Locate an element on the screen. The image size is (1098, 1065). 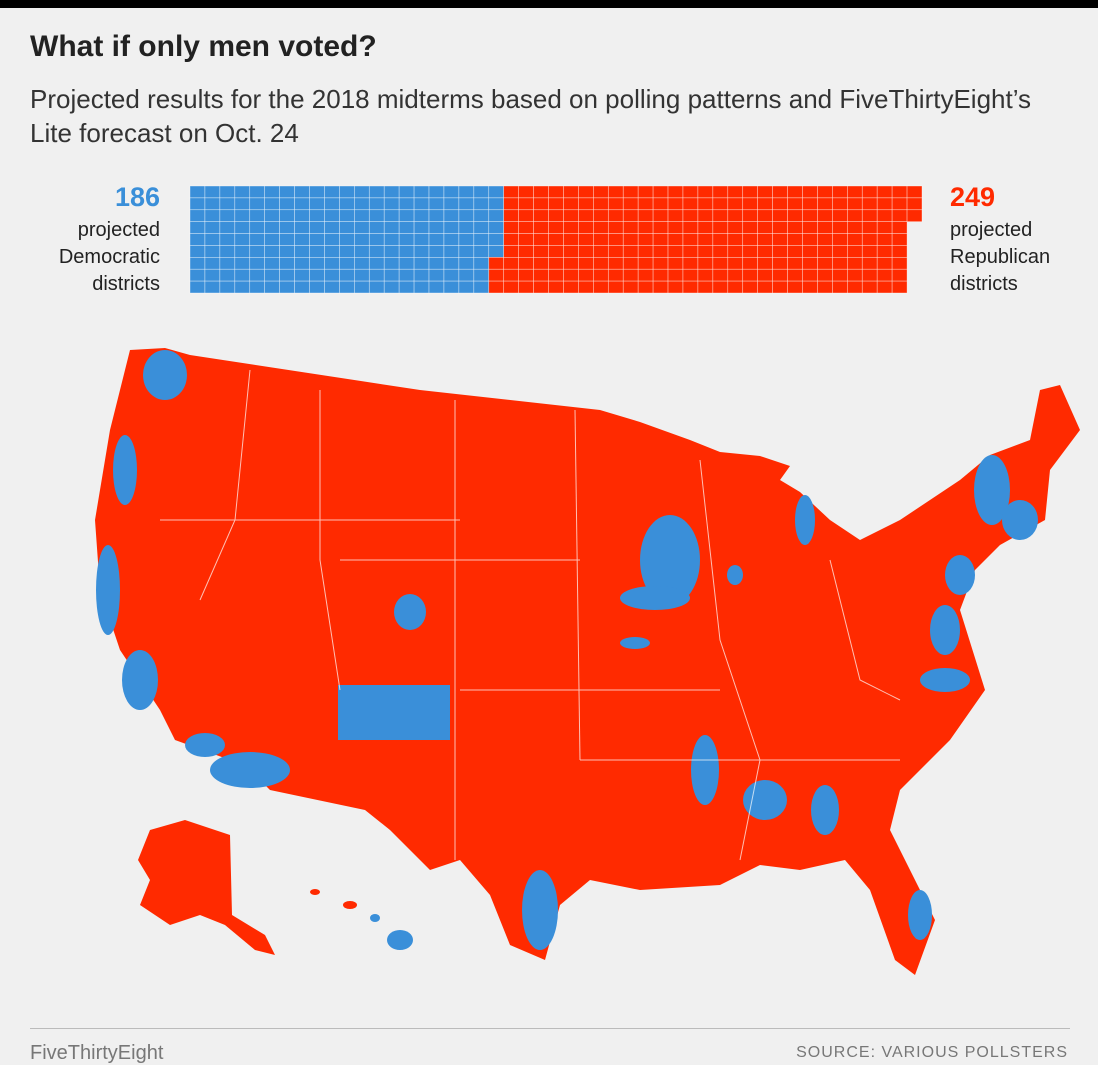
alaska is located at coordinates (206, 887).